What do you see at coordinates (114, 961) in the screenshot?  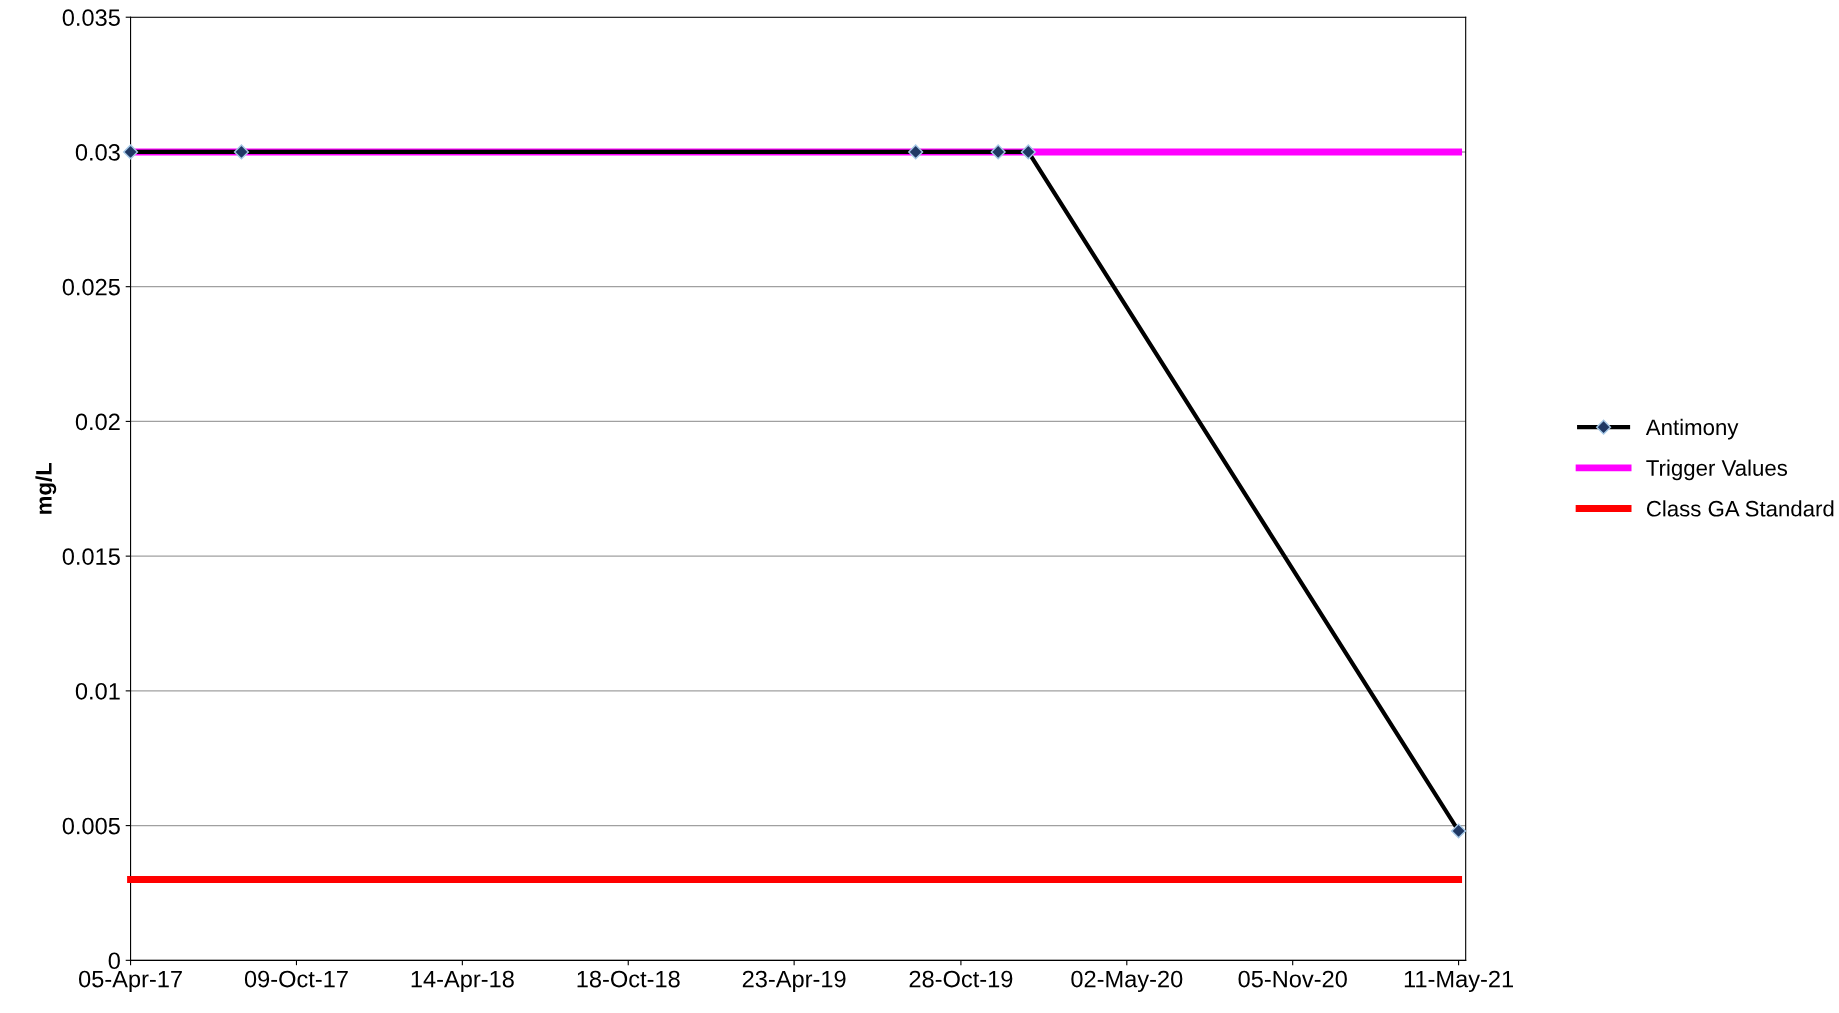 I see `y-tick-label: 0` at bounding box center [114, 961].